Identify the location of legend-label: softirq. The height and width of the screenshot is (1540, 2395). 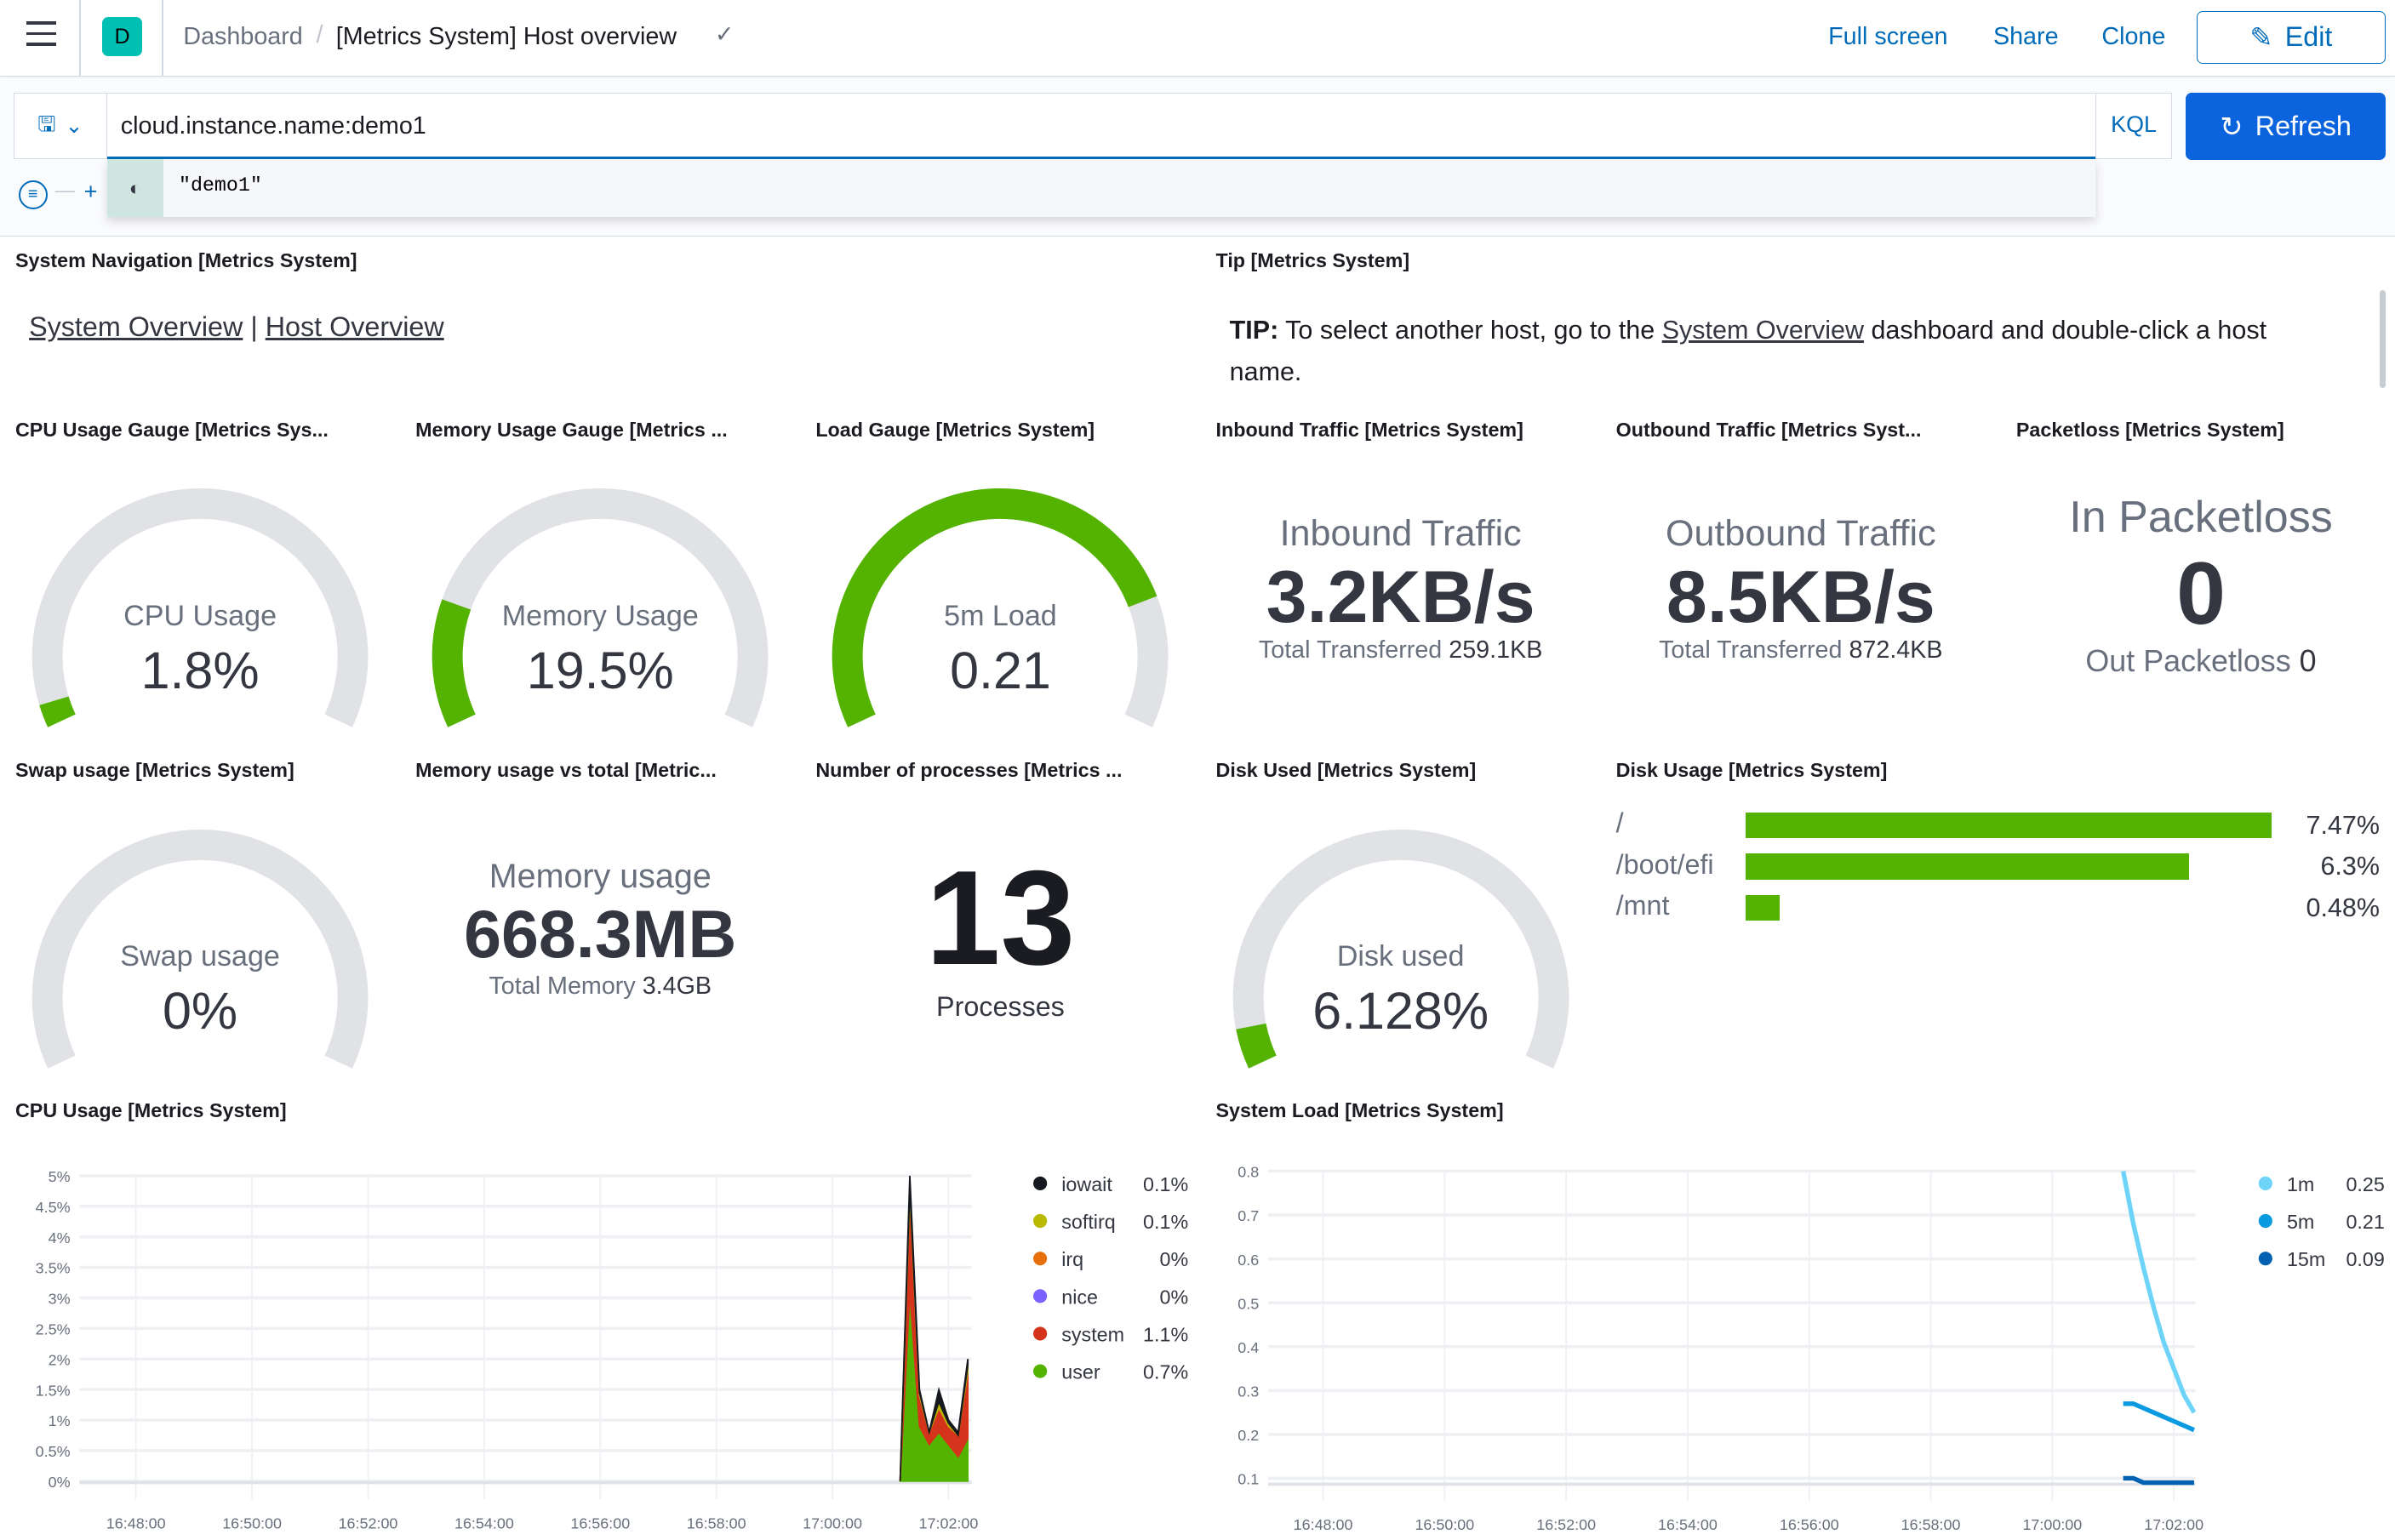
(1088, 1222).